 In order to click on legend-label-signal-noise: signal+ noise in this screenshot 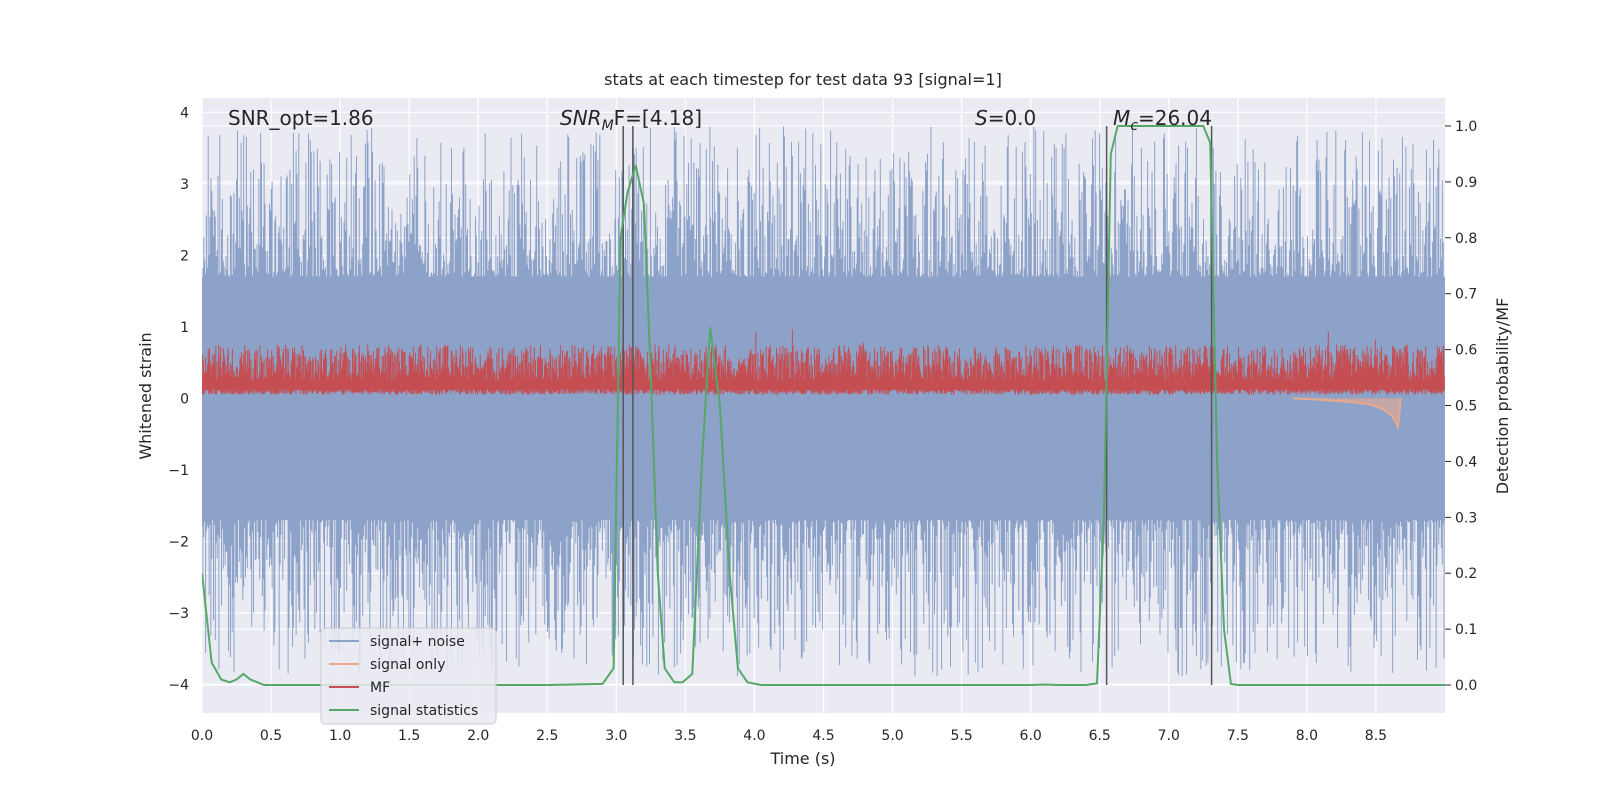, I will do `click(417, 642)`.